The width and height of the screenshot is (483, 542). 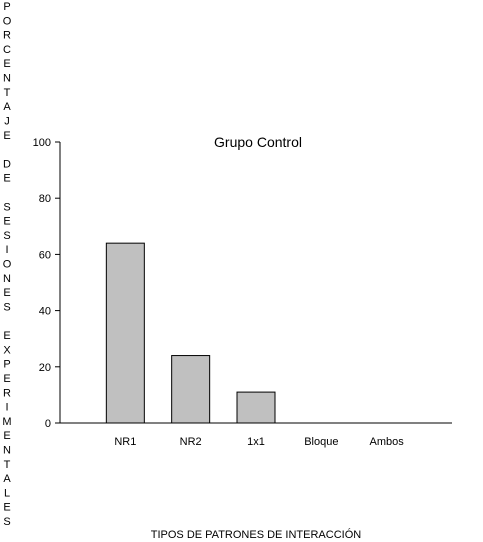 What do you see at coordinates (125, 442) in the screenshot?
I see `x-tick-label: NR1` at bounding box center [125, 442].